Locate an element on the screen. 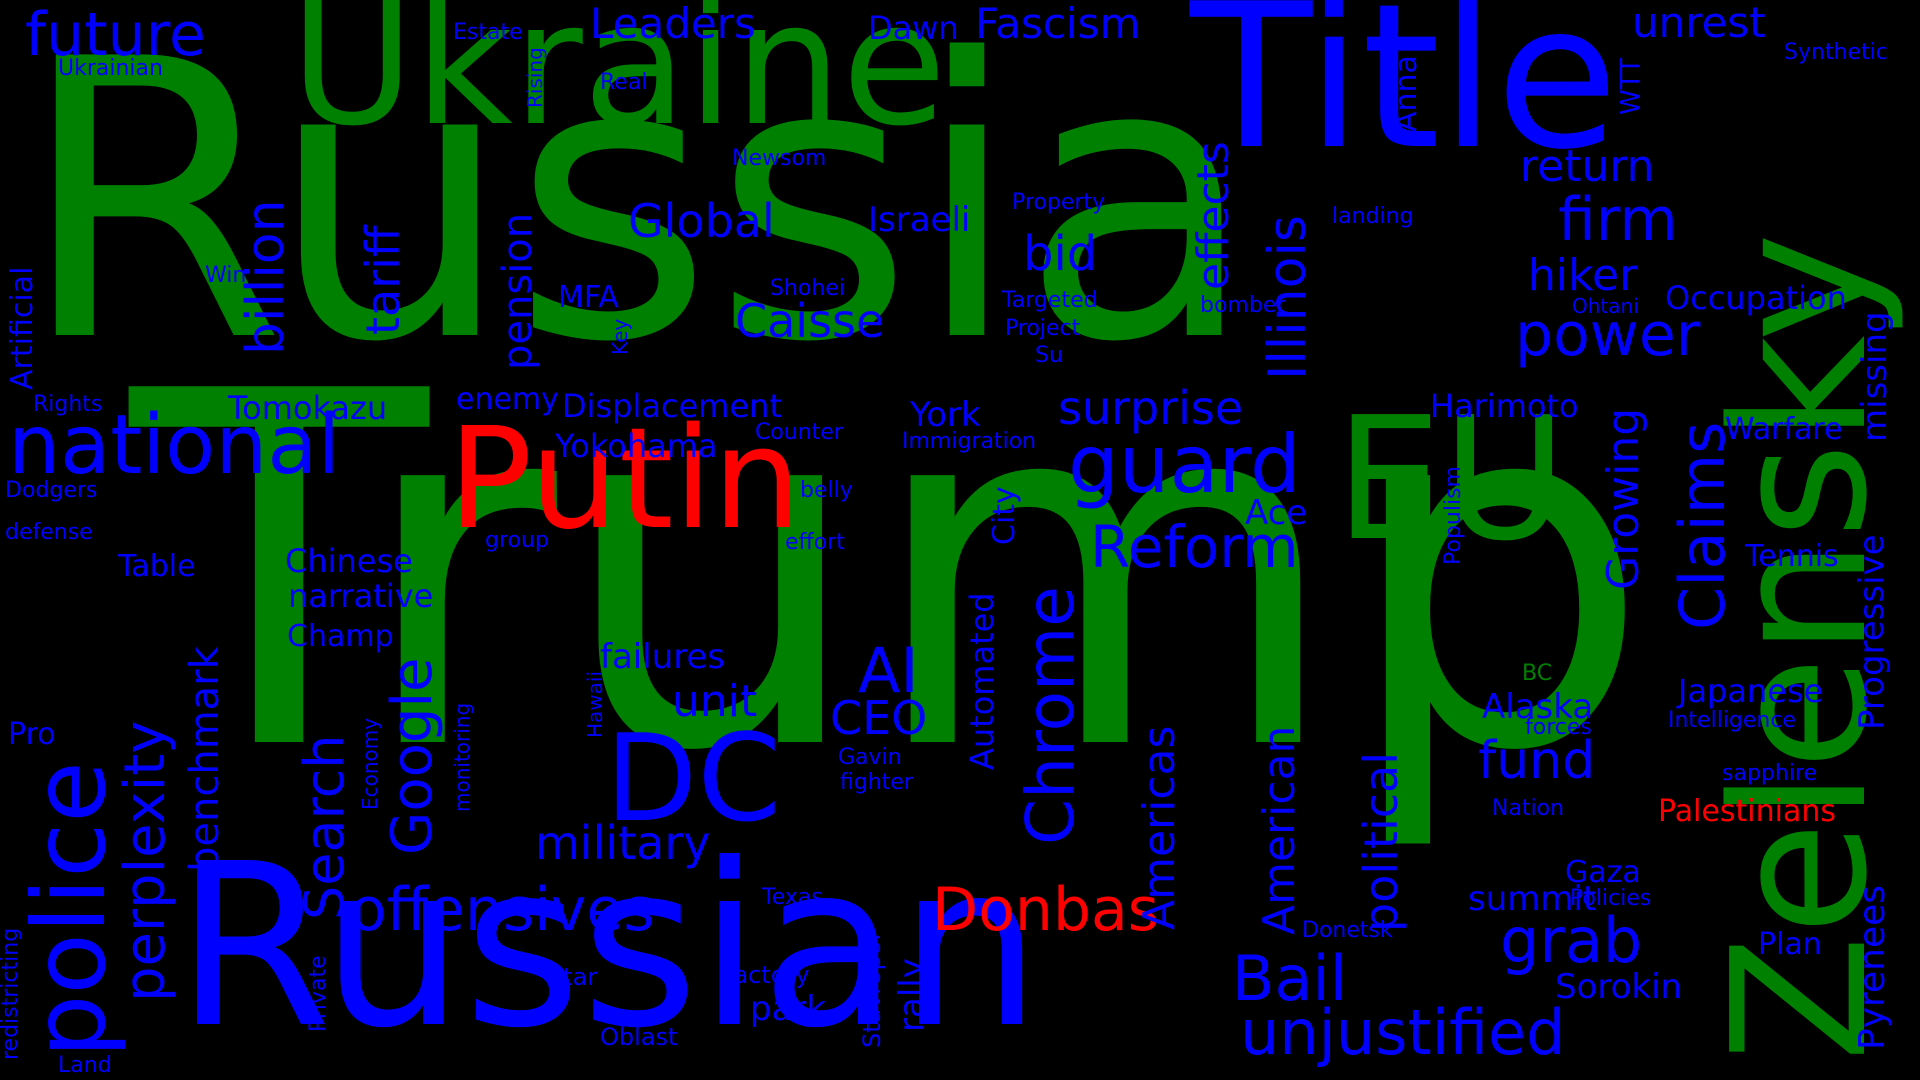 Image resolution: width=1920 pixels, height=1080 pixels. word-real: Real is located at coordinates (624, 82).